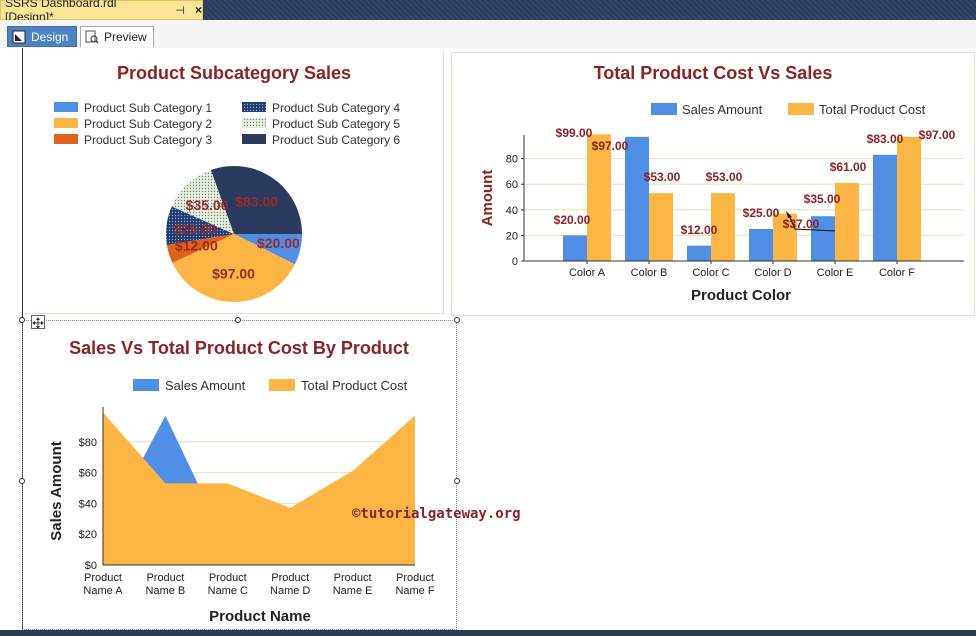  What do you see at coordinates (234, 73) in the screenshot?
I see `pie-chart-title: Product Subcategory Sales` at bounding box center [234, 73].